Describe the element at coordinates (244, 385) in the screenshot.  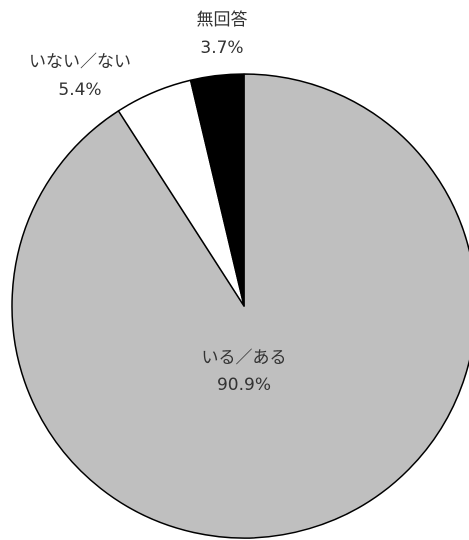
I see `slice-value: 90.9%` at that location.